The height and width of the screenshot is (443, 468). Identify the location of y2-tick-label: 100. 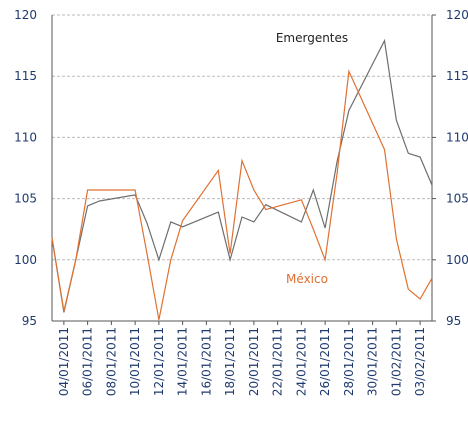
(457, 260).